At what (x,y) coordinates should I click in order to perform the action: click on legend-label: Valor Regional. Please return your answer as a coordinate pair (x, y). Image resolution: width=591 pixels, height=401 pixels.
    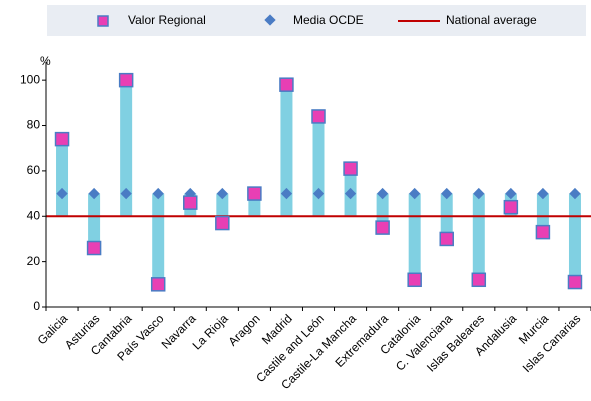
    Looking at the image, I should click on (167, 20).